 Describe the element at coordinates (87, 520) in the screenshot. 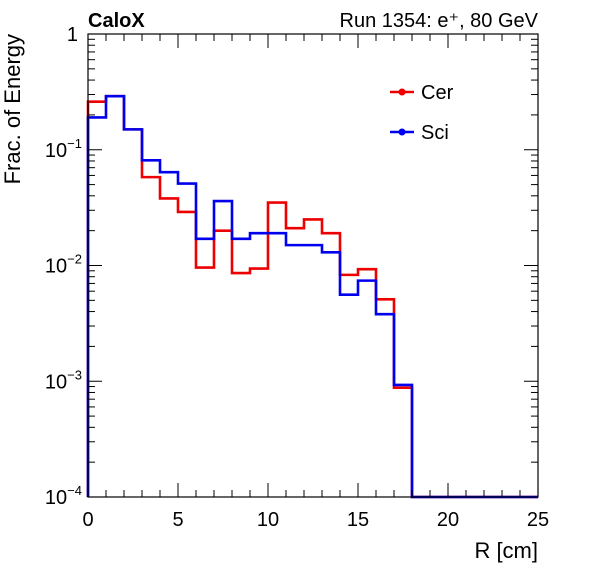

I see `x-tick-label: 0` at that location.